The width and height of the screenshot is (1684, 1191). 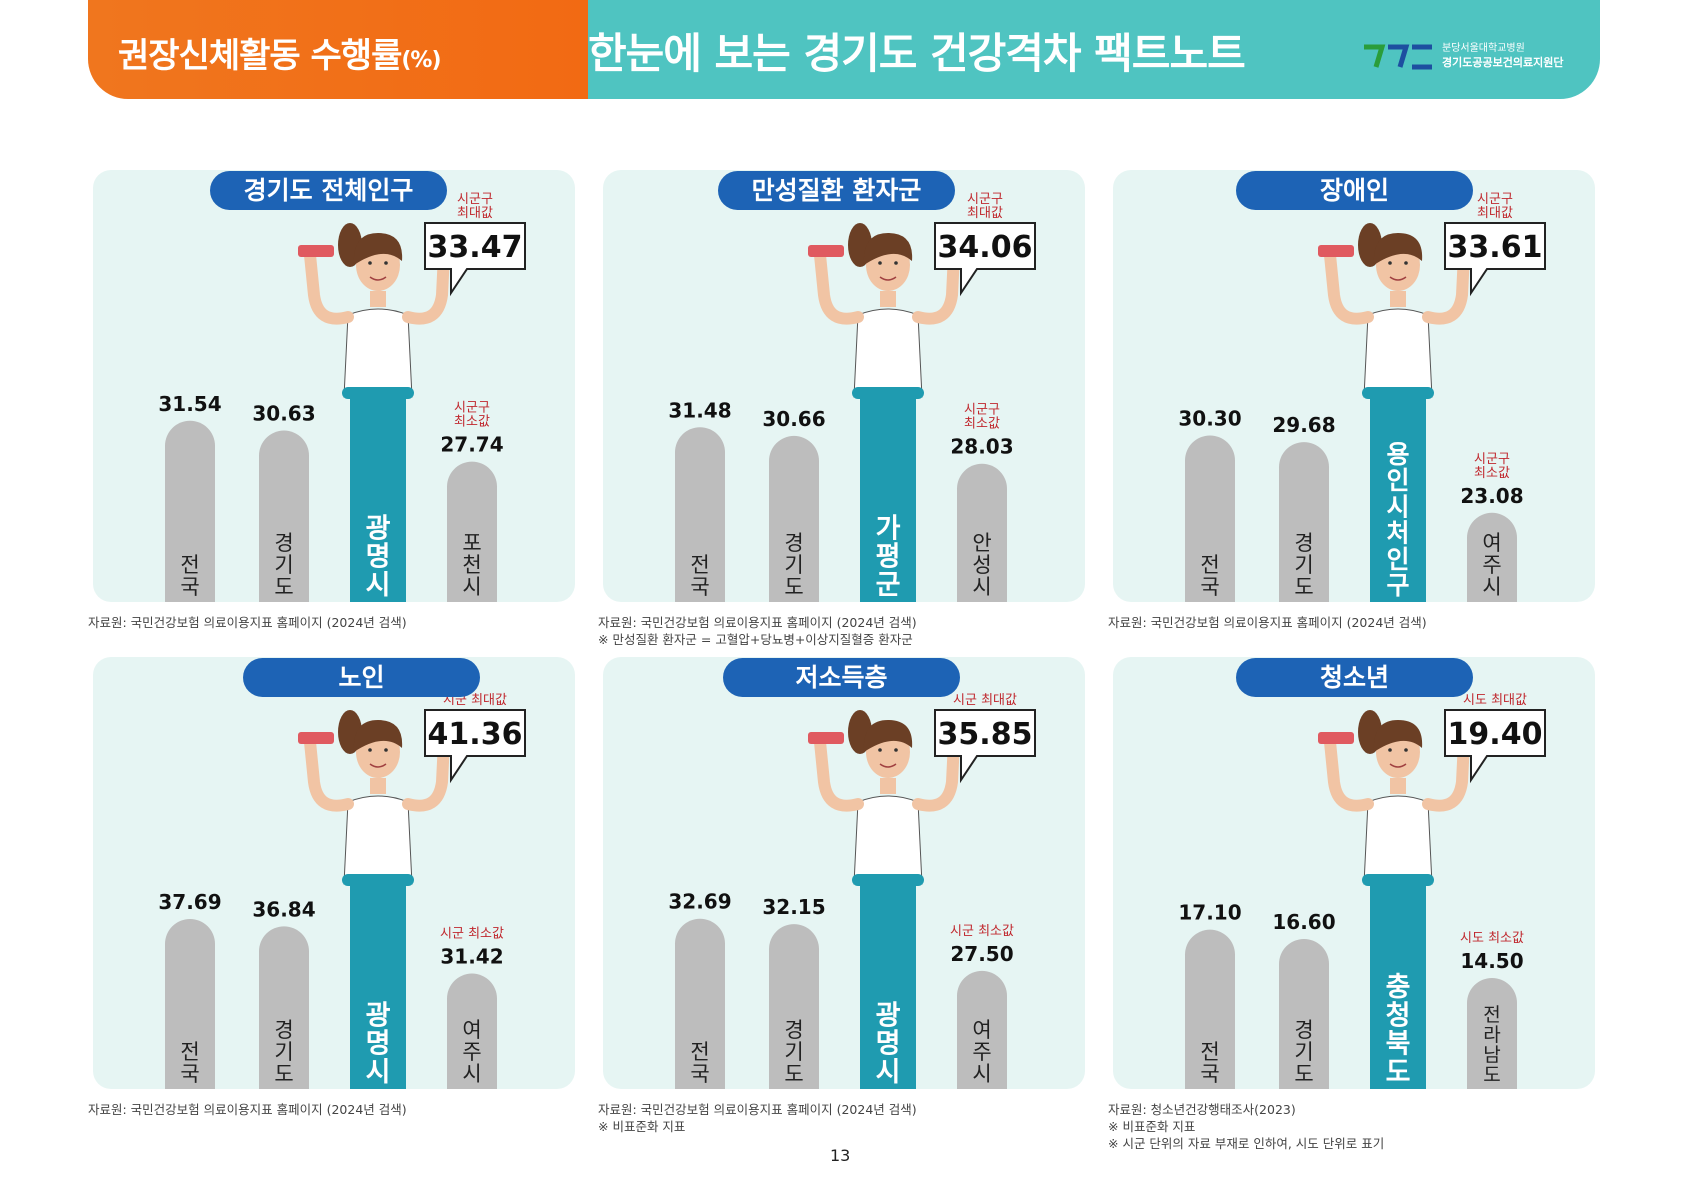 What do you see at coordinates (793, 907) in the screenshot?
I see `value-label: 32.15` at bounding box center [793, 907].